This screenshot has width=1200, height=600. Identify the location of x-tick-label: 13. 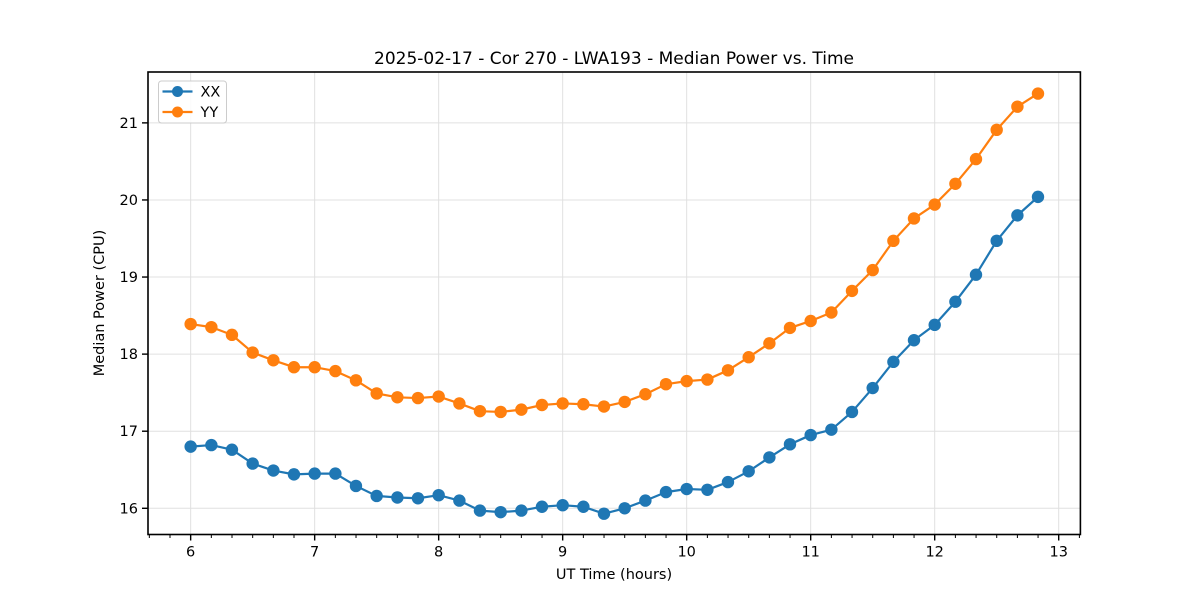
(1058, 553).